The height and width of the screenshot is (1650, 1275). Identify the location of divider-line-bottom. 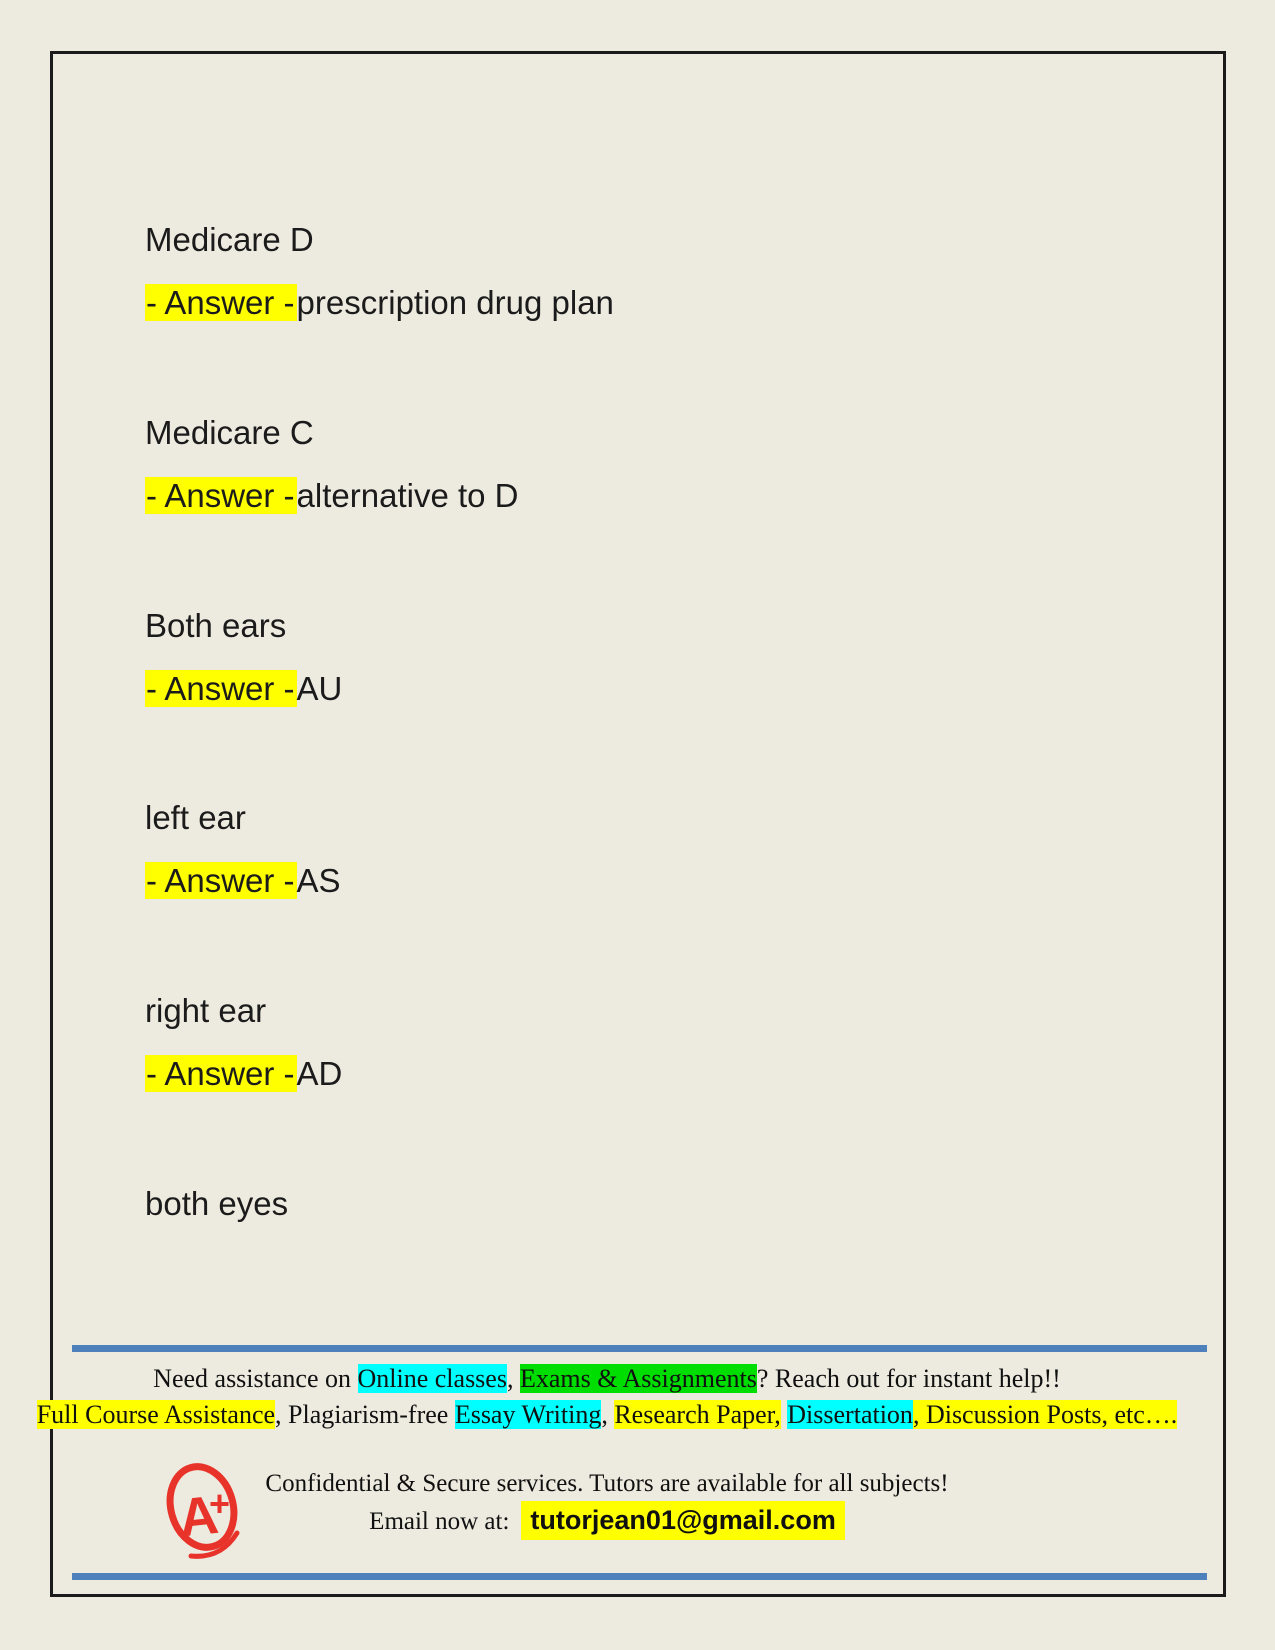
(639, 1576).